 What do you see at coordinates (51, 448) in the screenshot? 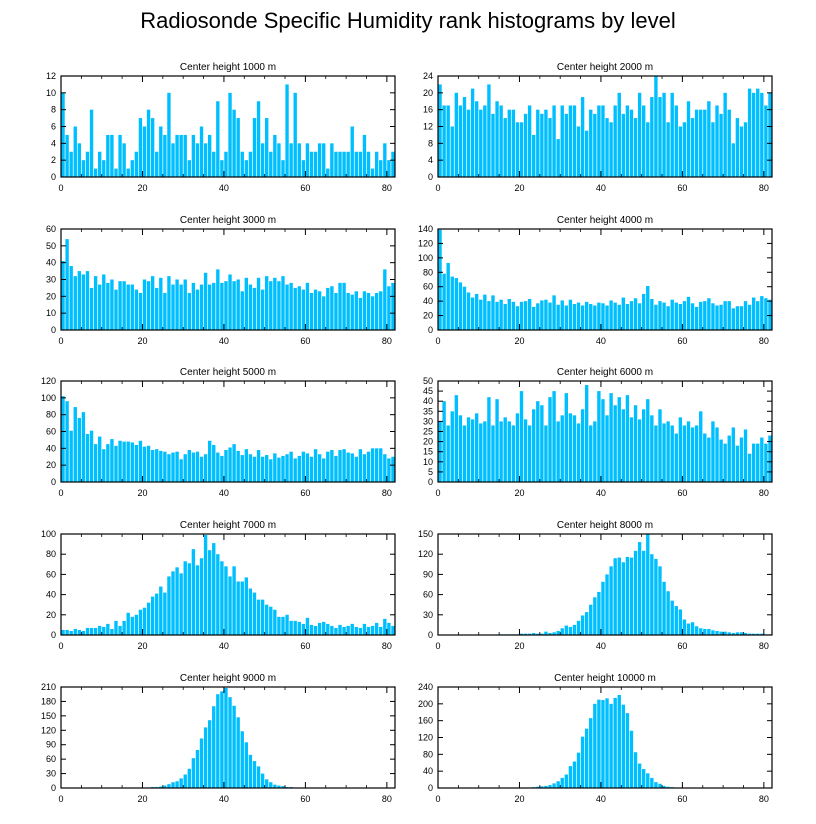
I see `y-tick-label: 40` at bounding box center [51, 448].